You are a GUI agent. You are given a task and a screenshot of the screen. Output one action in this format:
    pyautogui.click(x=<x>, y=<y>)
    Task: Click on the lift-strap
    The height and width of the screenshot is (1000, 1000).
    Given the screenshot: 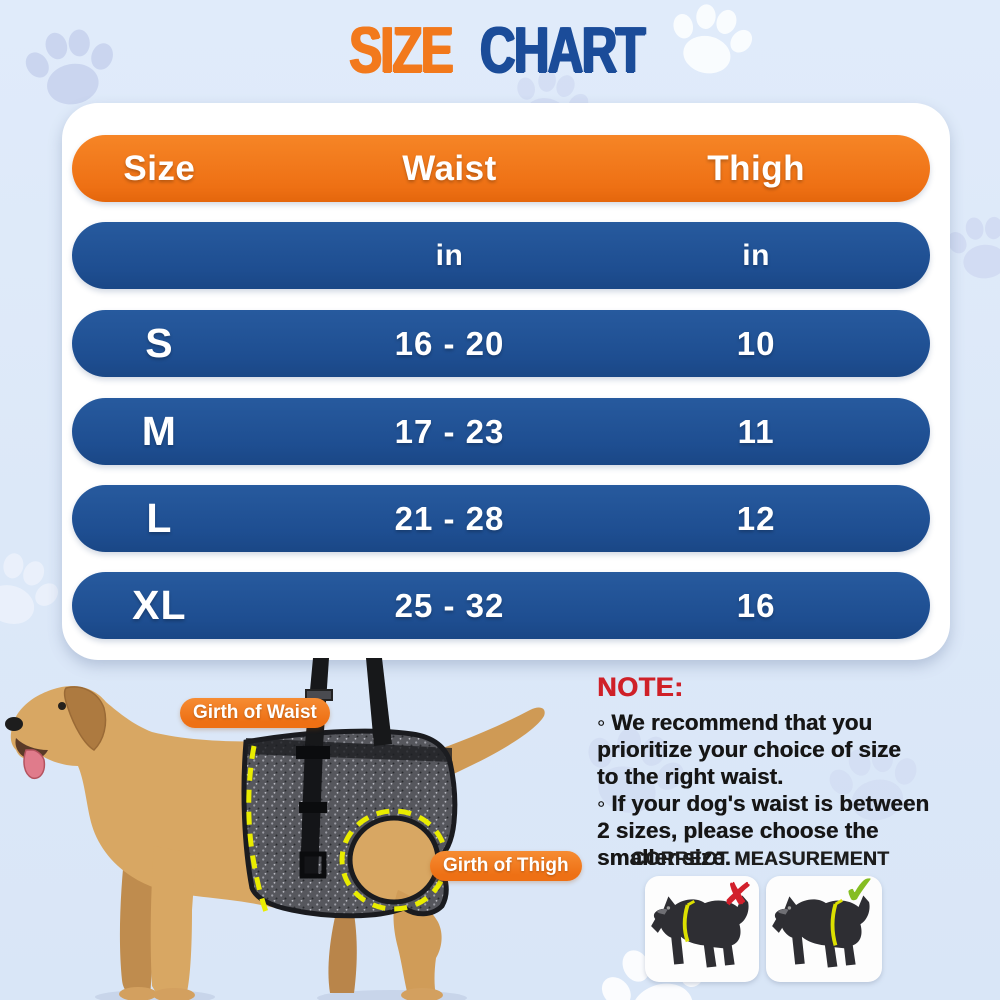 What is the action you would take?
    pyautogui.click(x=379, y=702)
    